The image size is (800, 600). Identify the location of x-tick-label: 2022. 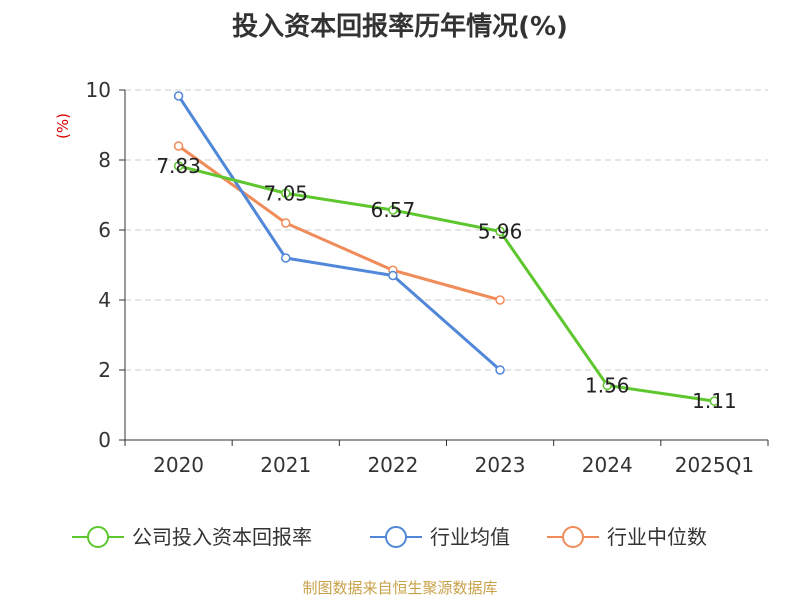
(392, 465).